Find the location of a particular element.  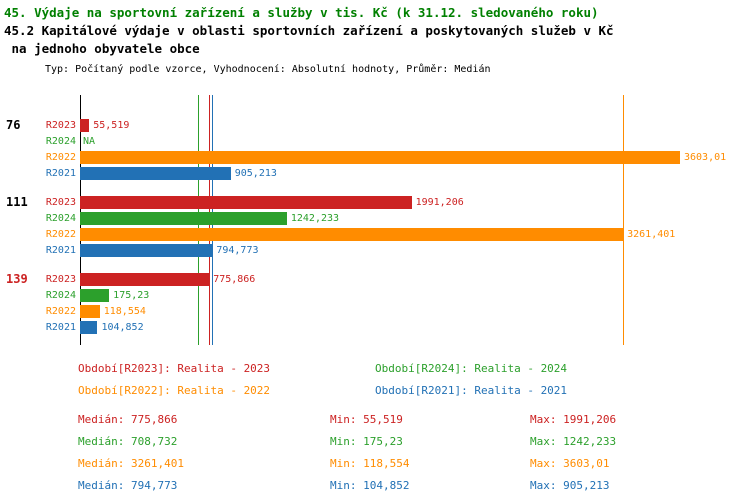

bar-series-label-139-R2021: R2021 is located at coordinates (60, 327).